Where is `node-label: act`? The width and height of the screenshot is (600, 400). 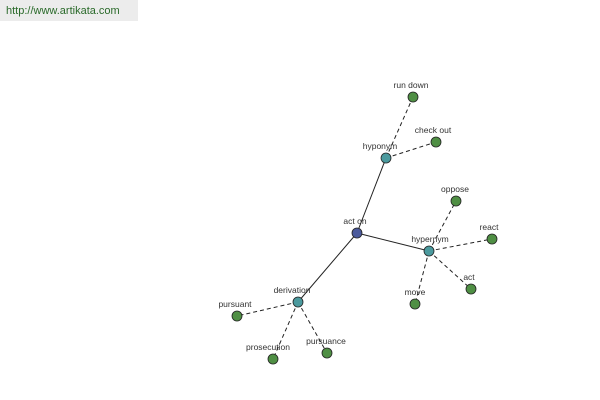
node-label: act is located at coordinates (469, 277).